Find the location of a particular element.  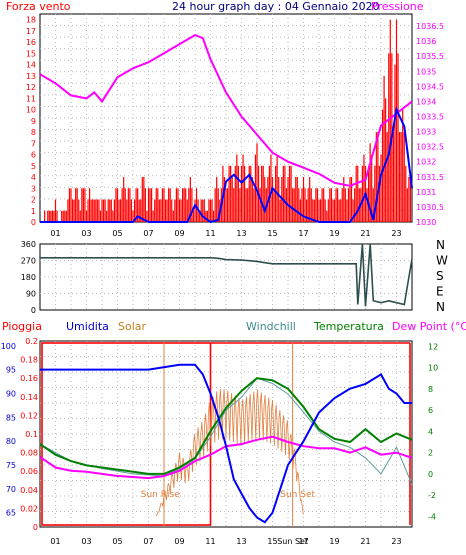

y-left-tick-label: 11 is located at coordinates (31, 98).